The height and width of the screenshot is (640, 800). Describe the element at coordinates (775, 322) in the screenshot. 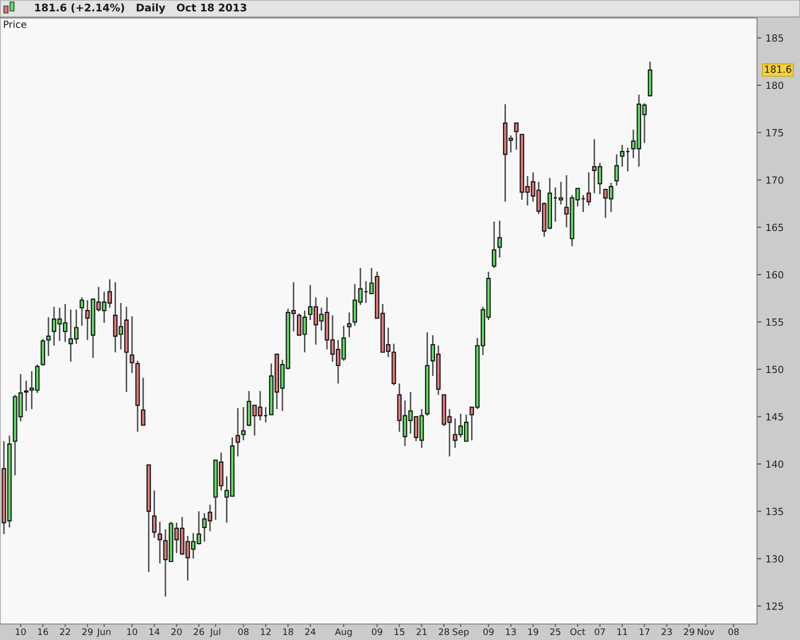

I see `y-tick-label: 155` at that location.